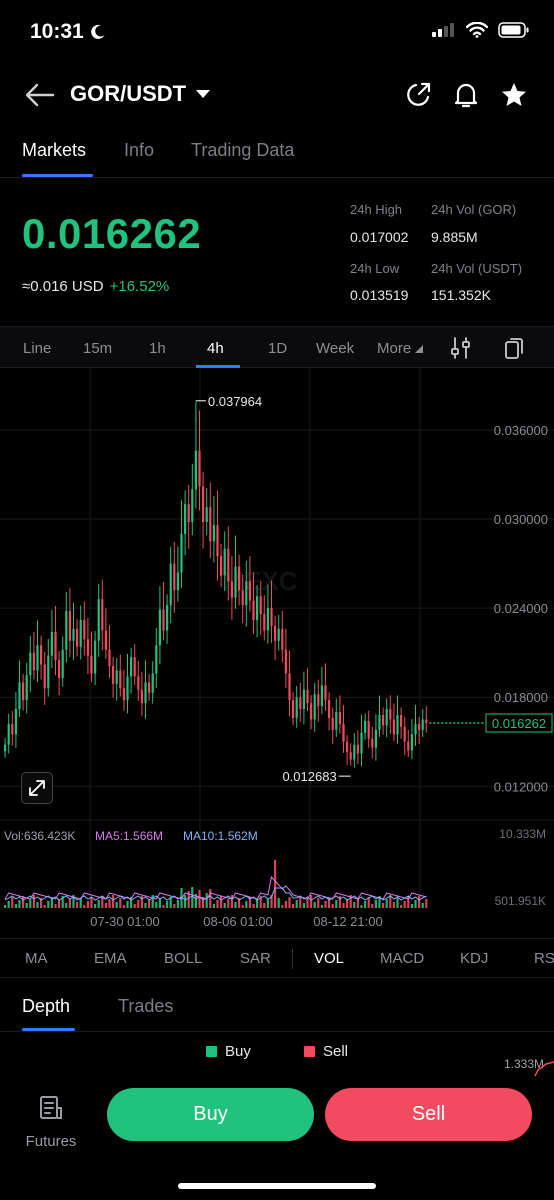  I want to click on back-arrow-icon, so click(40, 95).